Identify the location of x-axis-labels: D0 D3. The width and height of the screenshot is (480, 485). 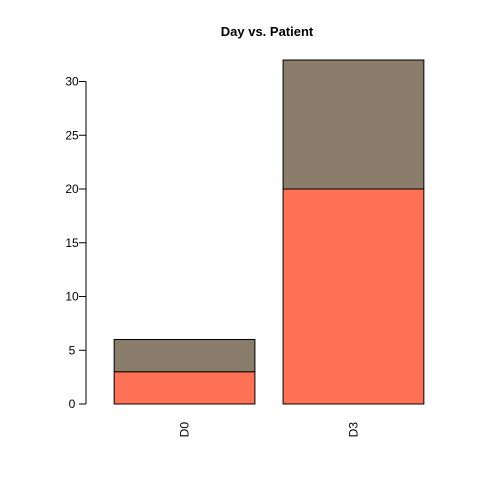
(269, 430).